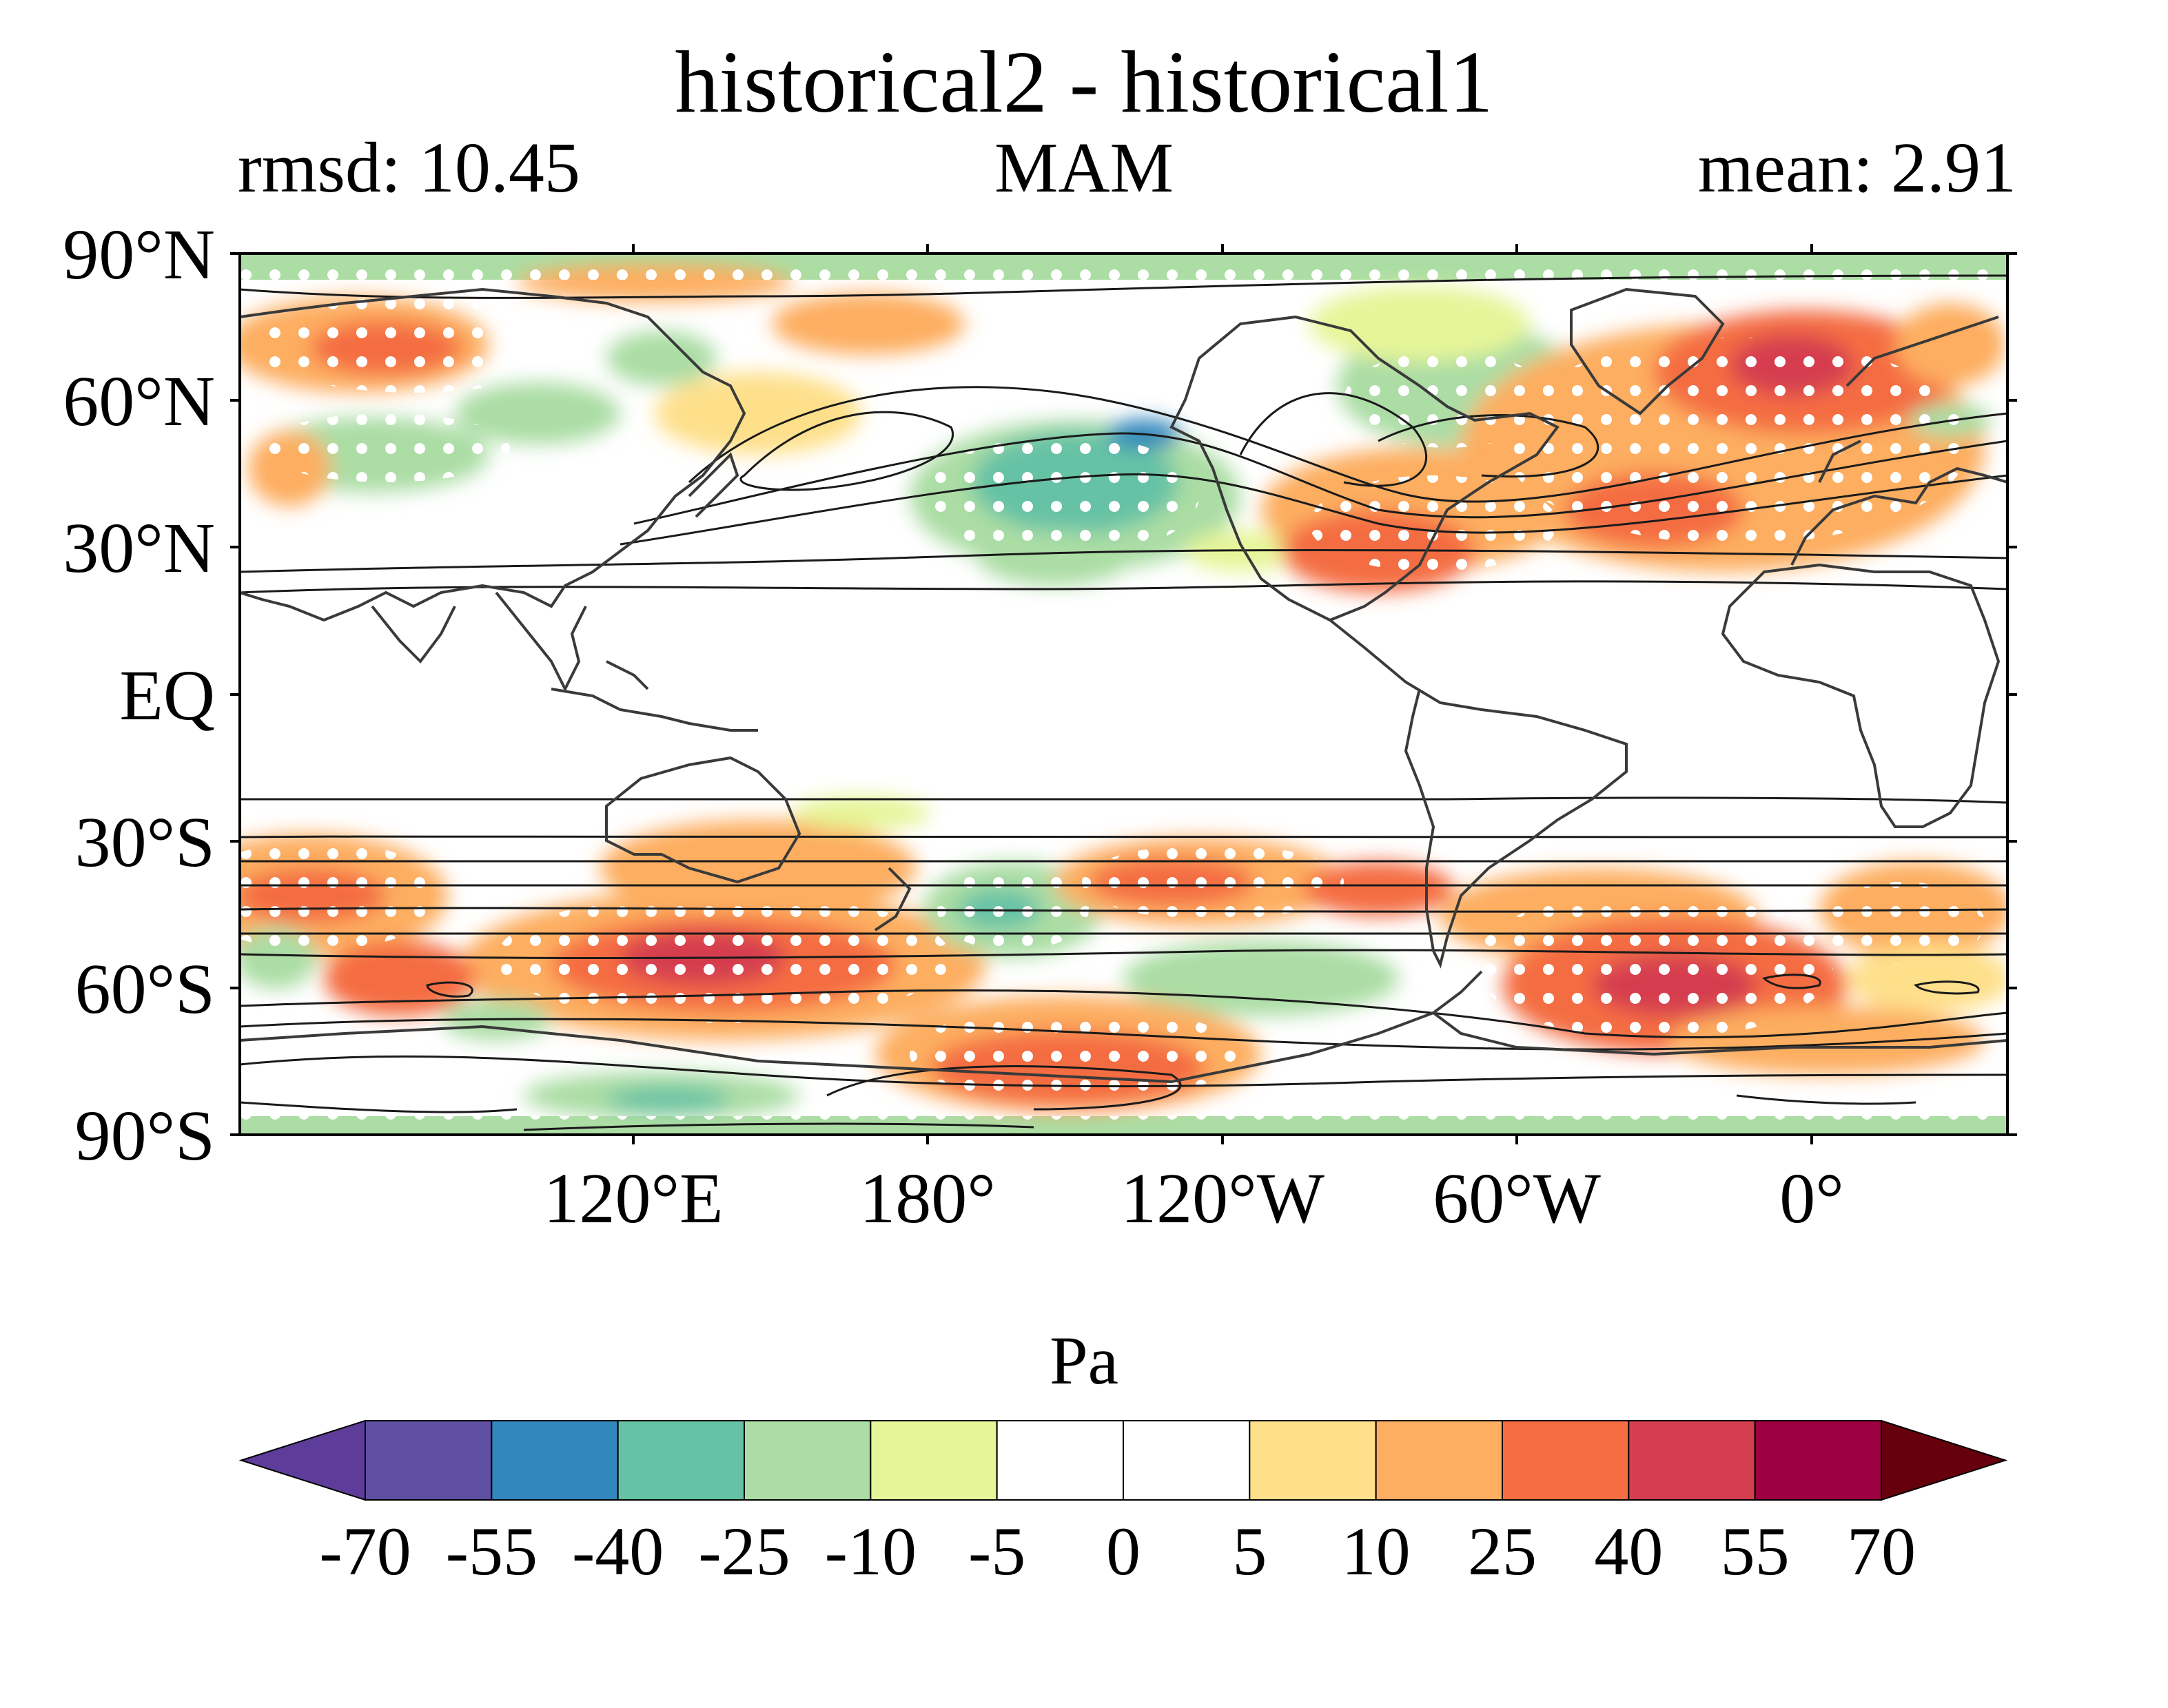 This screenshot has height=1708, width=2168. I want to click on colorbar-tick-label: 5, so click(1249, 1551).